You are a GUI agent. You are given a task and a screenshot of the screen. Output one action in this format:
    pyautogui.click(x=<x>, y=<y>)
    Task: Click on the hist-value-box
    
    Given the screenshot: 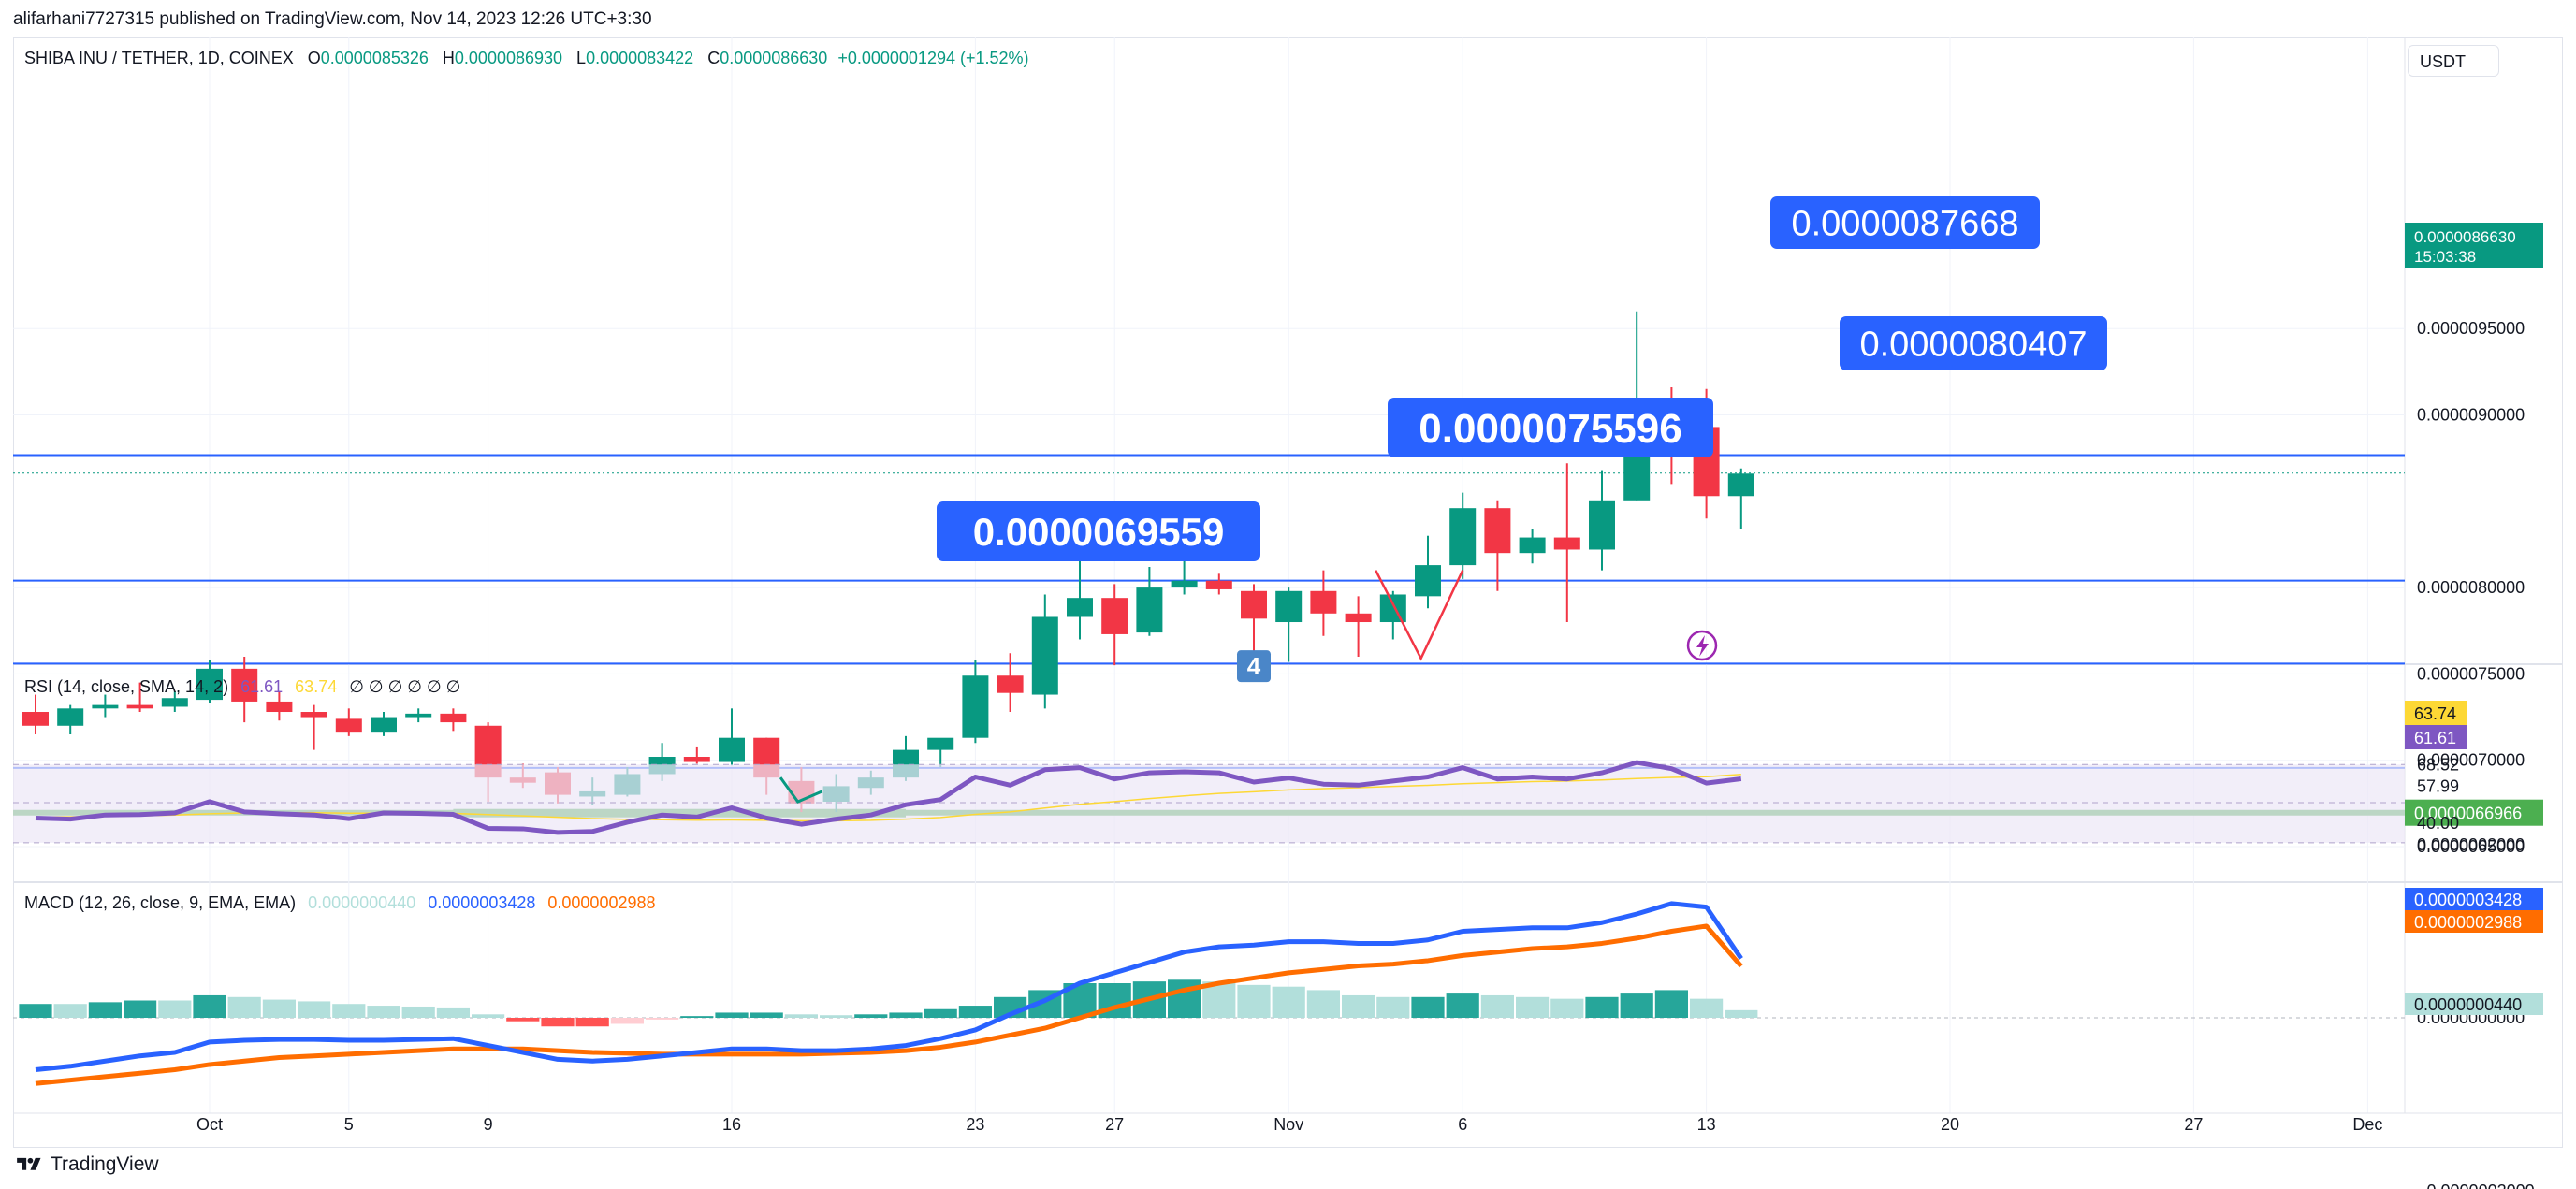 What is the action you would take?
    pyautogui.click(x=2474, y=1004)
    